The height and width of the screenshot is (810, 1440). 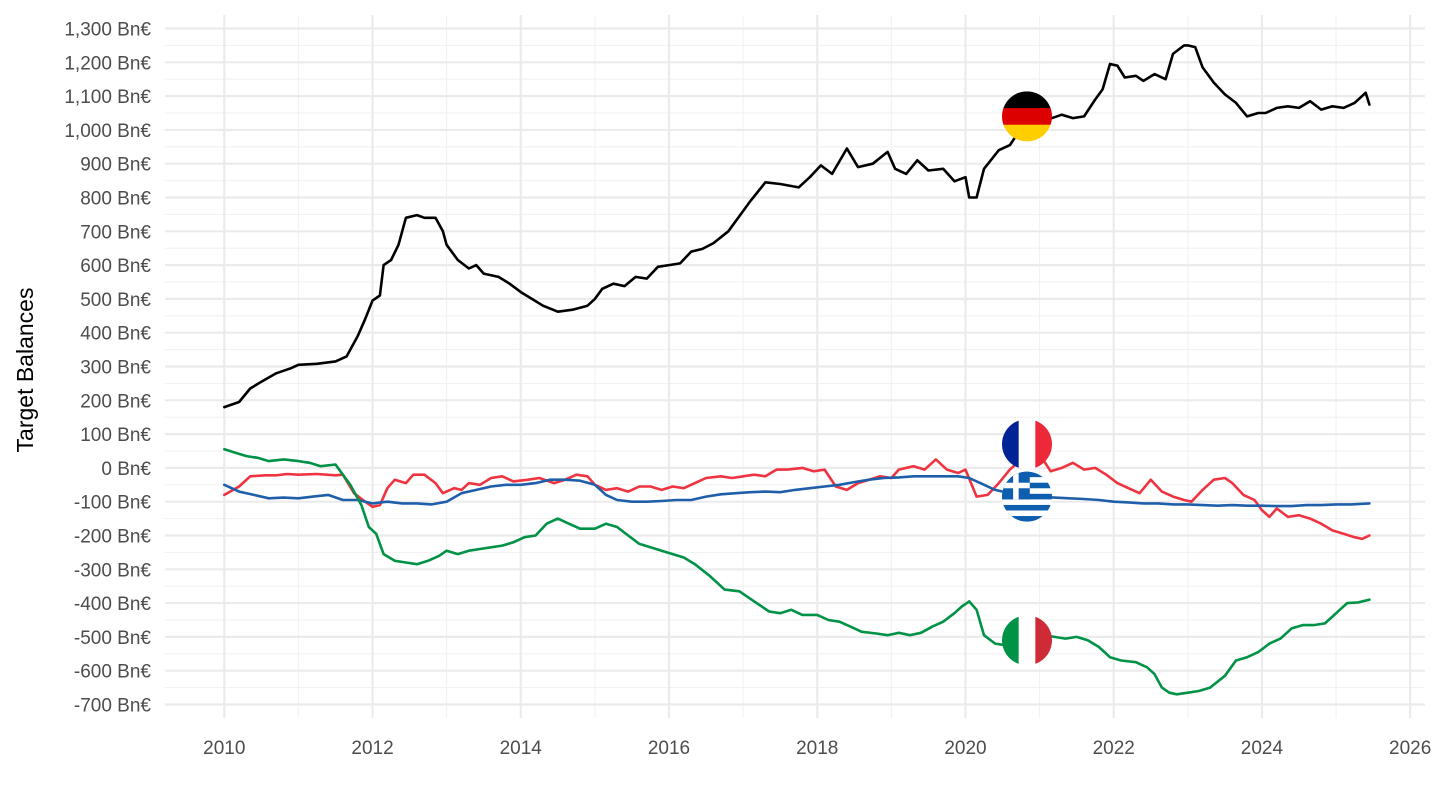 I want to click on x-axis-tick-labels: 2010 2012 2014 2016 2018 2020 2022 2024 2026, so click(x=817, y=748).